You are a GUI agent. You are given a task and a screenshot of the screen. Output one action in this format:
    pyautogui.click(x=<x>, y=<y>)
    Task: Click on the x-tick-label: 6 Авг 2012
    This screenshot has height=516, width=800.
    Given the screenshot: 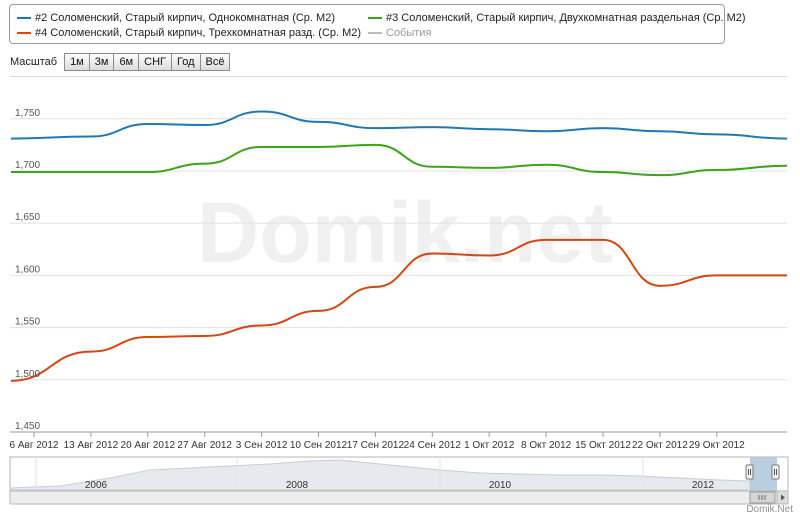 What is the action you would take?
    pyautogui.click(x=34, y=445)
    